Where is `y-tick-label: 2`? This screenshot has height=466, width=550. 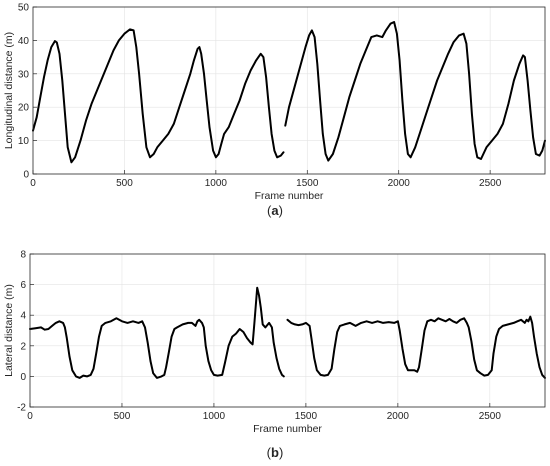 y-tick-label: 2 is located at coordinates (23, 346).